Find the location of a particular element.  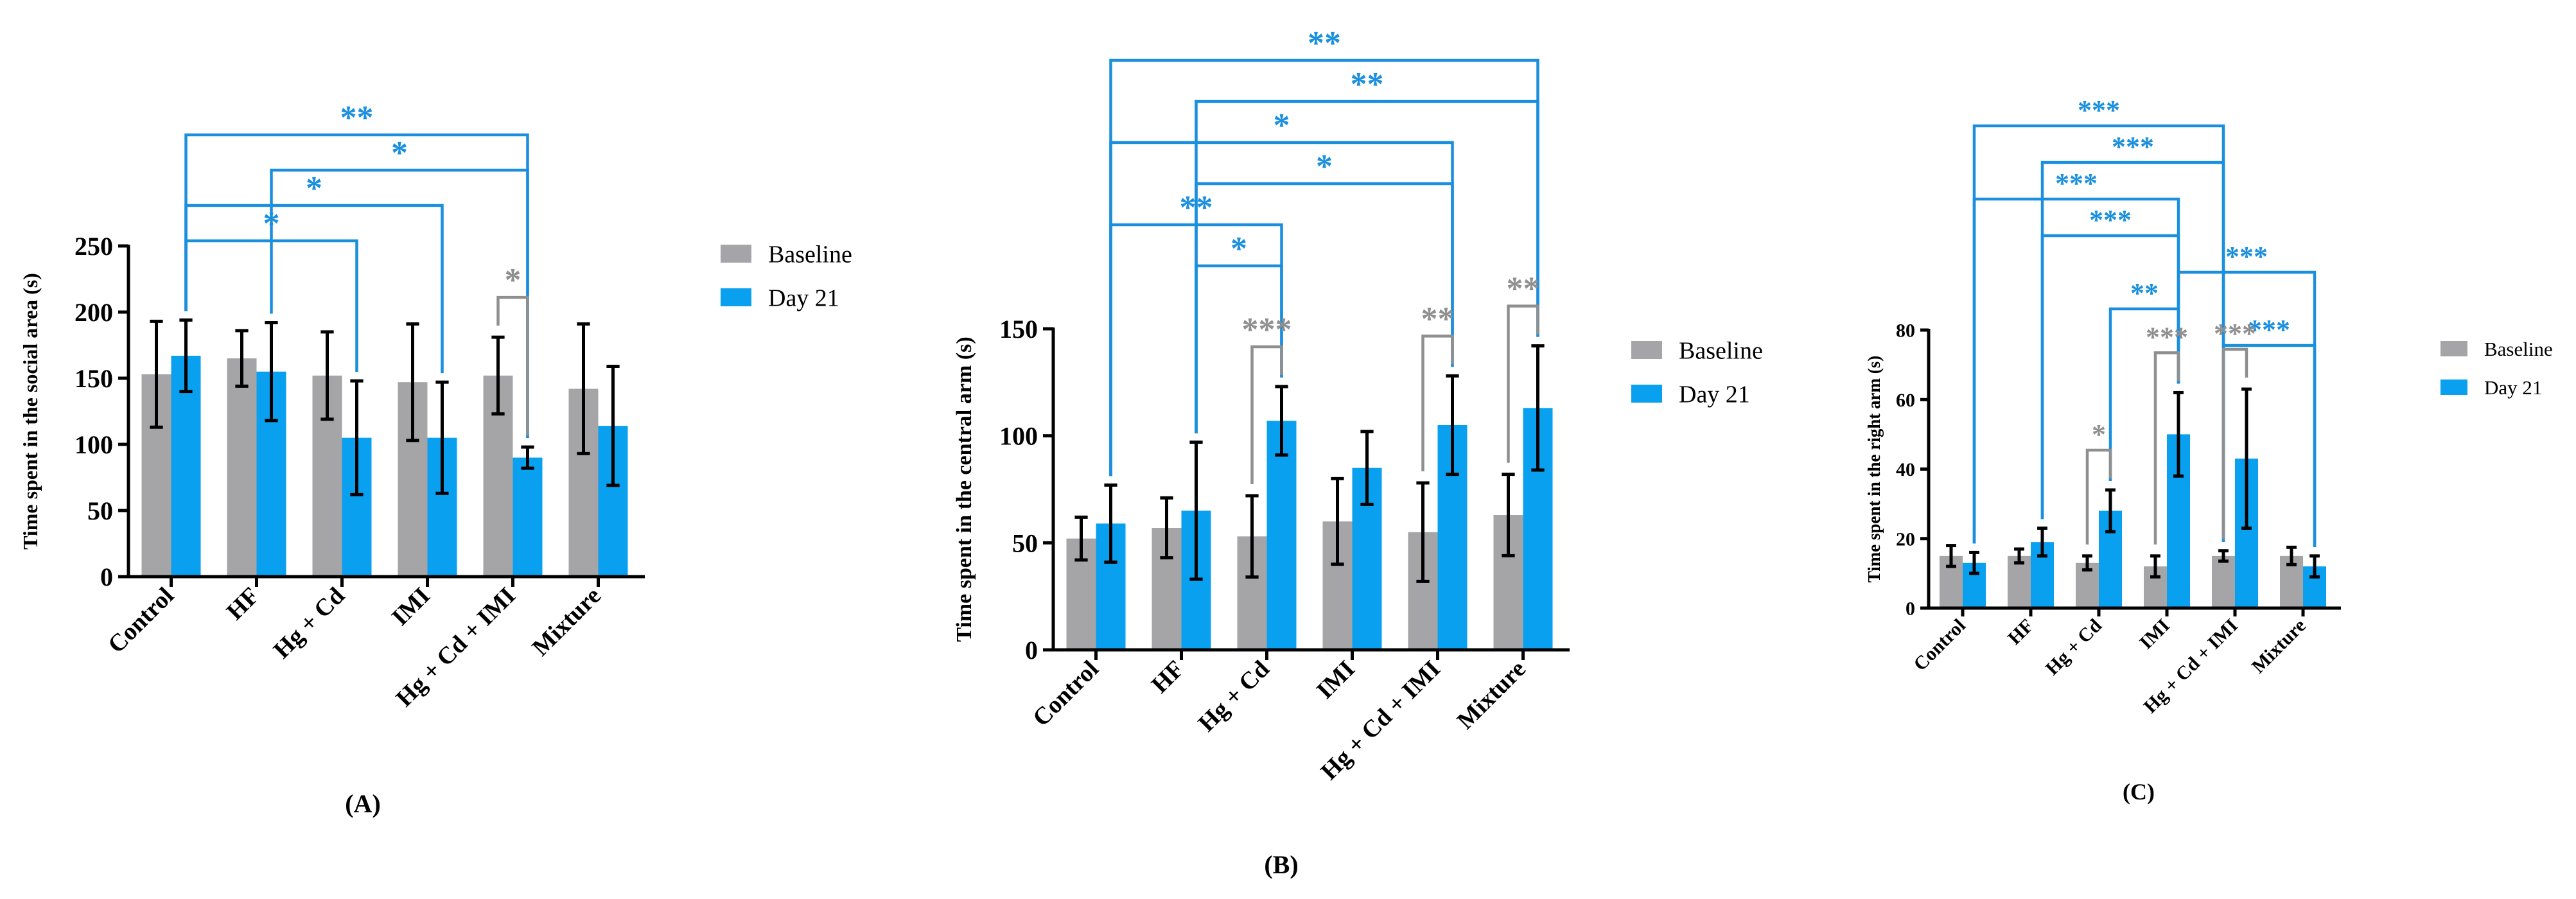

panel-label: (B) is located at coordinates (1281, 864).